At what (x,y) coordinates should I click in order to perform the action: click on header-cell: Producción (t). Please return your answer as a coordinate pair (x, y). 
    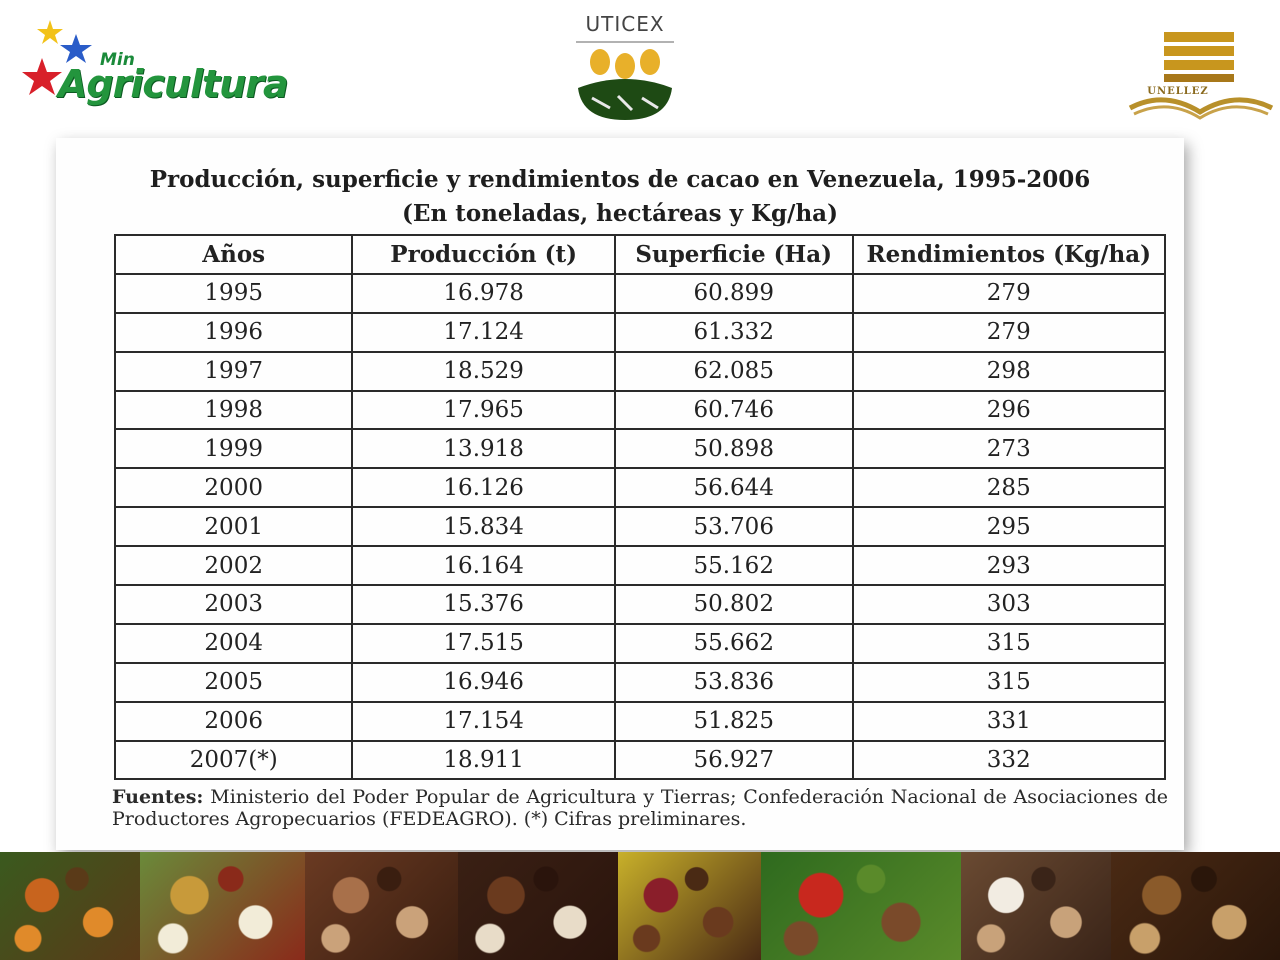
    Looking at the image, I should click on (483, 254).